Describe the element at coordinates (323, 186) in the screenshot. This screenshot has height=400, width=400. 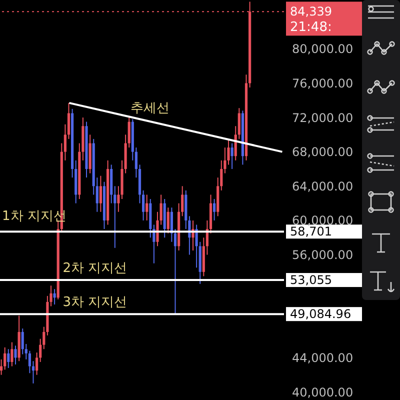
I see `y-tick-label: 64,000.00` at that location.